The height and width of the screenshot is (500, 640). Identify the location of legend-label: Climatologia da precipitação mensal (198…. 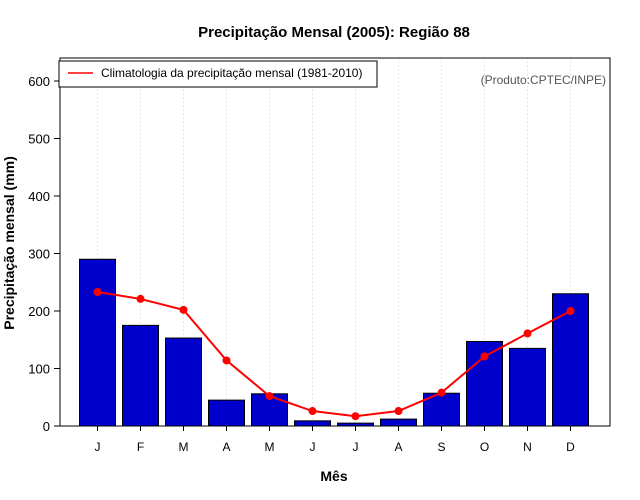
(231, 73).